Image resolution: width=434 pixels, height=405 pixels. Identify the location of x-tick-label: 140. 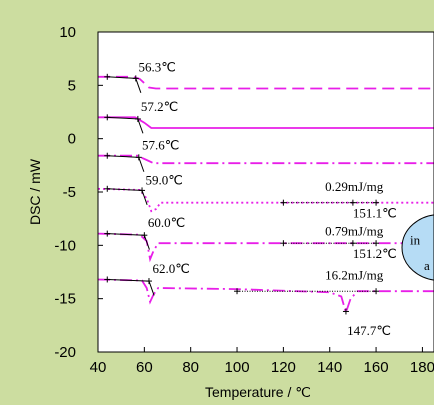
(329, 367).